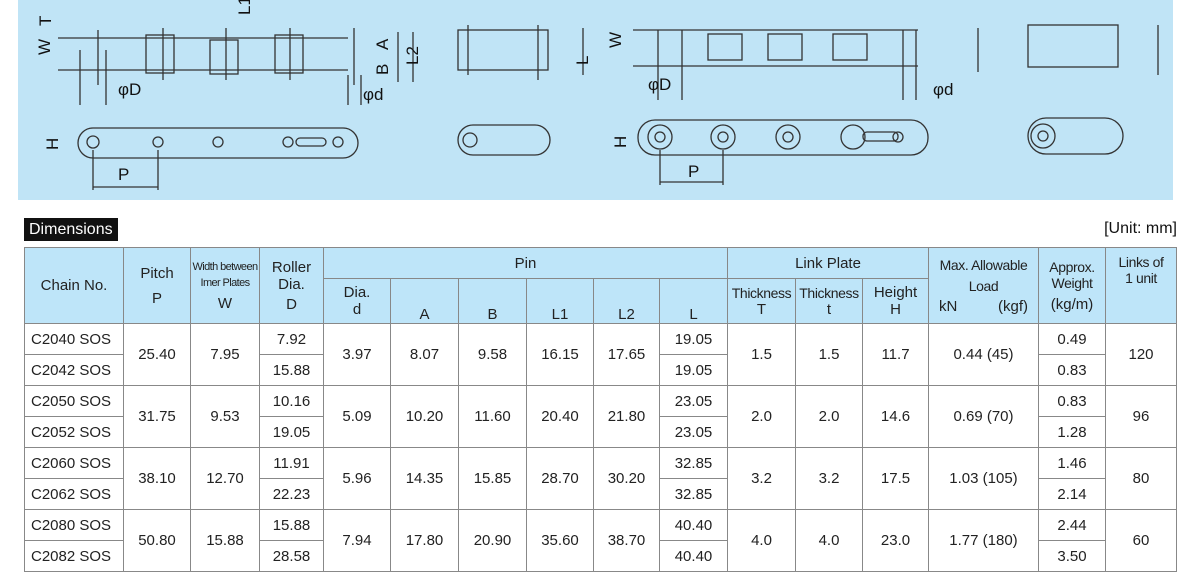  What do you see at coordinates (983, 285) in the screenshot?
I see `header-load: Max. Allowable Load kN (kgf)` at bounding box center [983, 285].